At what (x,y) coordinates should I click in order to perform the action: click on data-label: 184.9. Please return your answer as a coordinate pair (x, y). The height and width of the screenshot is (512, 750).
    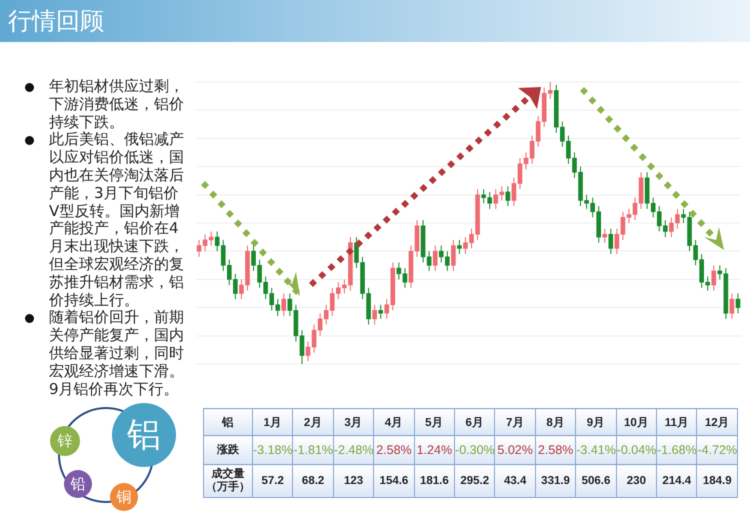
    Looking at the image, I should click on (717, 481).